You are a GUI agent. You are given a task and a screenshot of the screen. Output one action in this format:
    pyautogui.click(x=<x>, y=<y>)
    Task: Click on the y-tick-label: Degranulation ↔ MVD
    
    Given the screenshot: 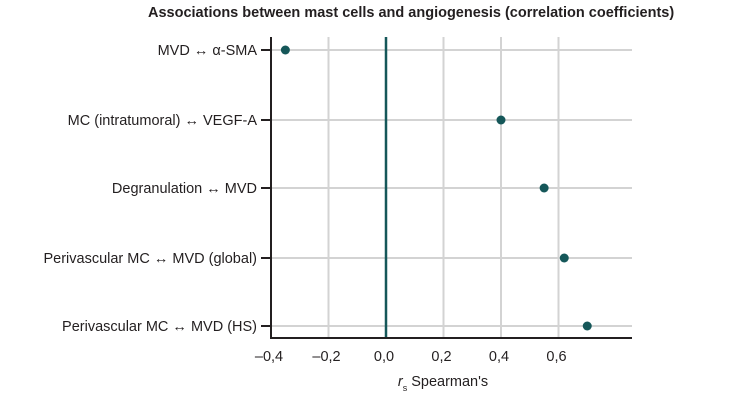 What is the action you would take?
    pyautogui.click(x=184, y=189)
    